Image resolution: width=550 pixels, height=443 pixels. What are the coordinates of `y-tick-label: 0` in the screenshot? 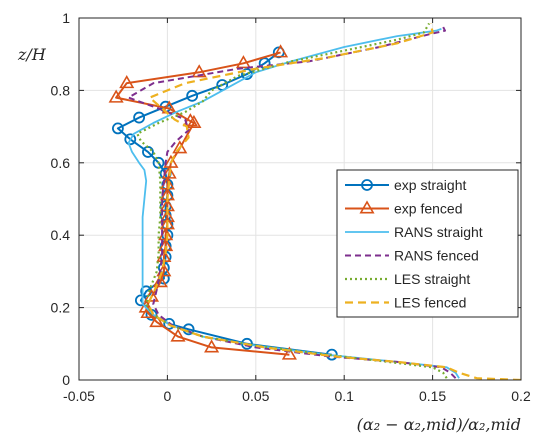 It's located at (66, 380).